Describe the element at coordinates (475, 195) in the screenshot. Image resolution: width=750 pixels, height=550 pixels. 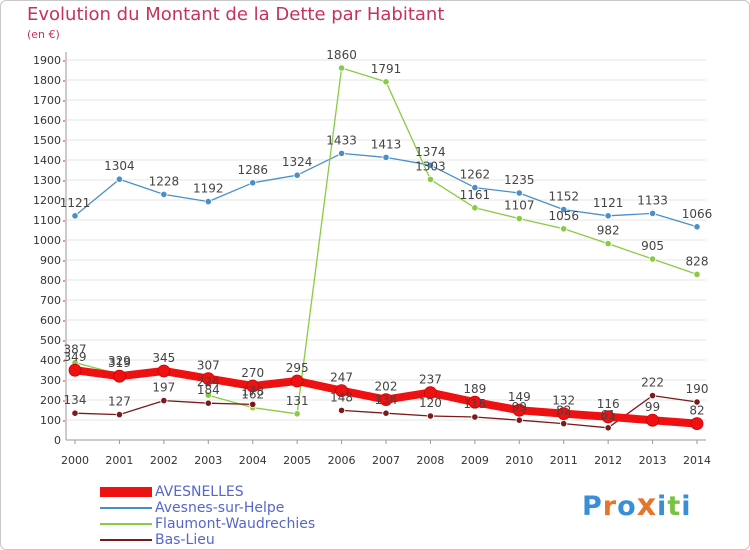
I see `data-label-flaumont-waudrechies: 1161` at that location.